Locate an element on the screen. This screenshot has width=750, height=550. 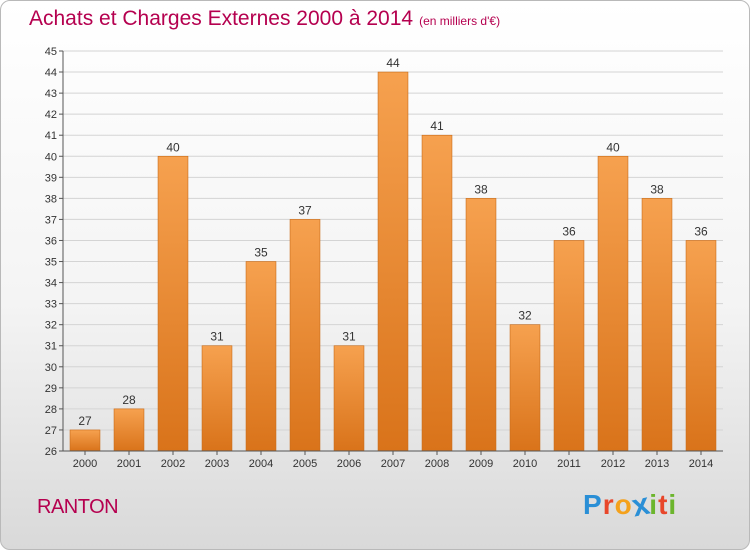
logo-letter: o is located at coordinates (623, 504).